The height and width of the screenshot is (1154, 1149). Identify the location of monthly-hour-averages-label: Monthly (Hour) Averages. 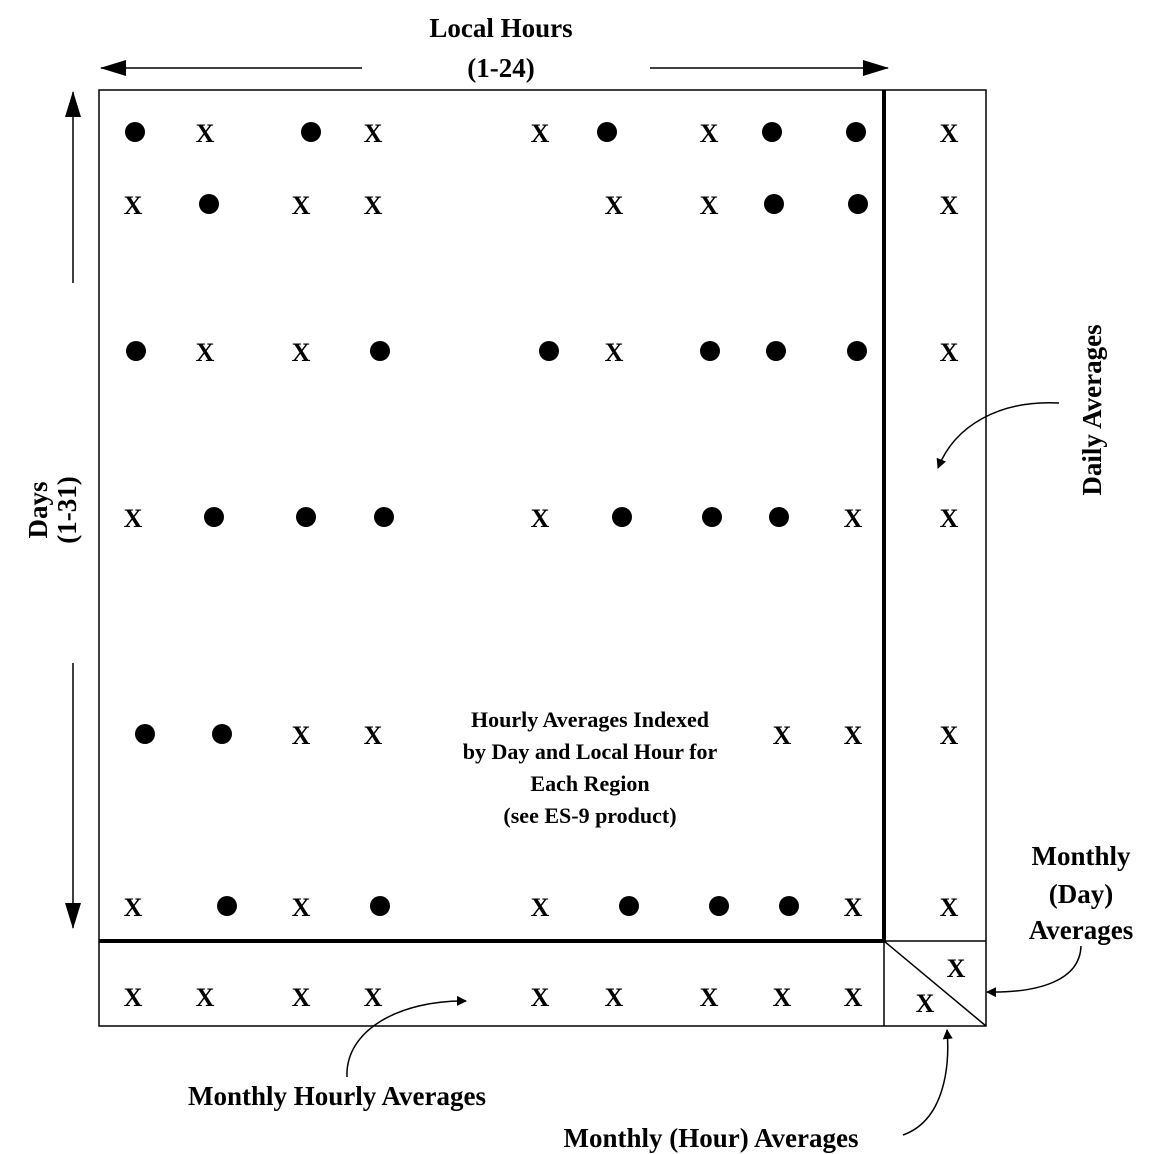
(711, 1138).